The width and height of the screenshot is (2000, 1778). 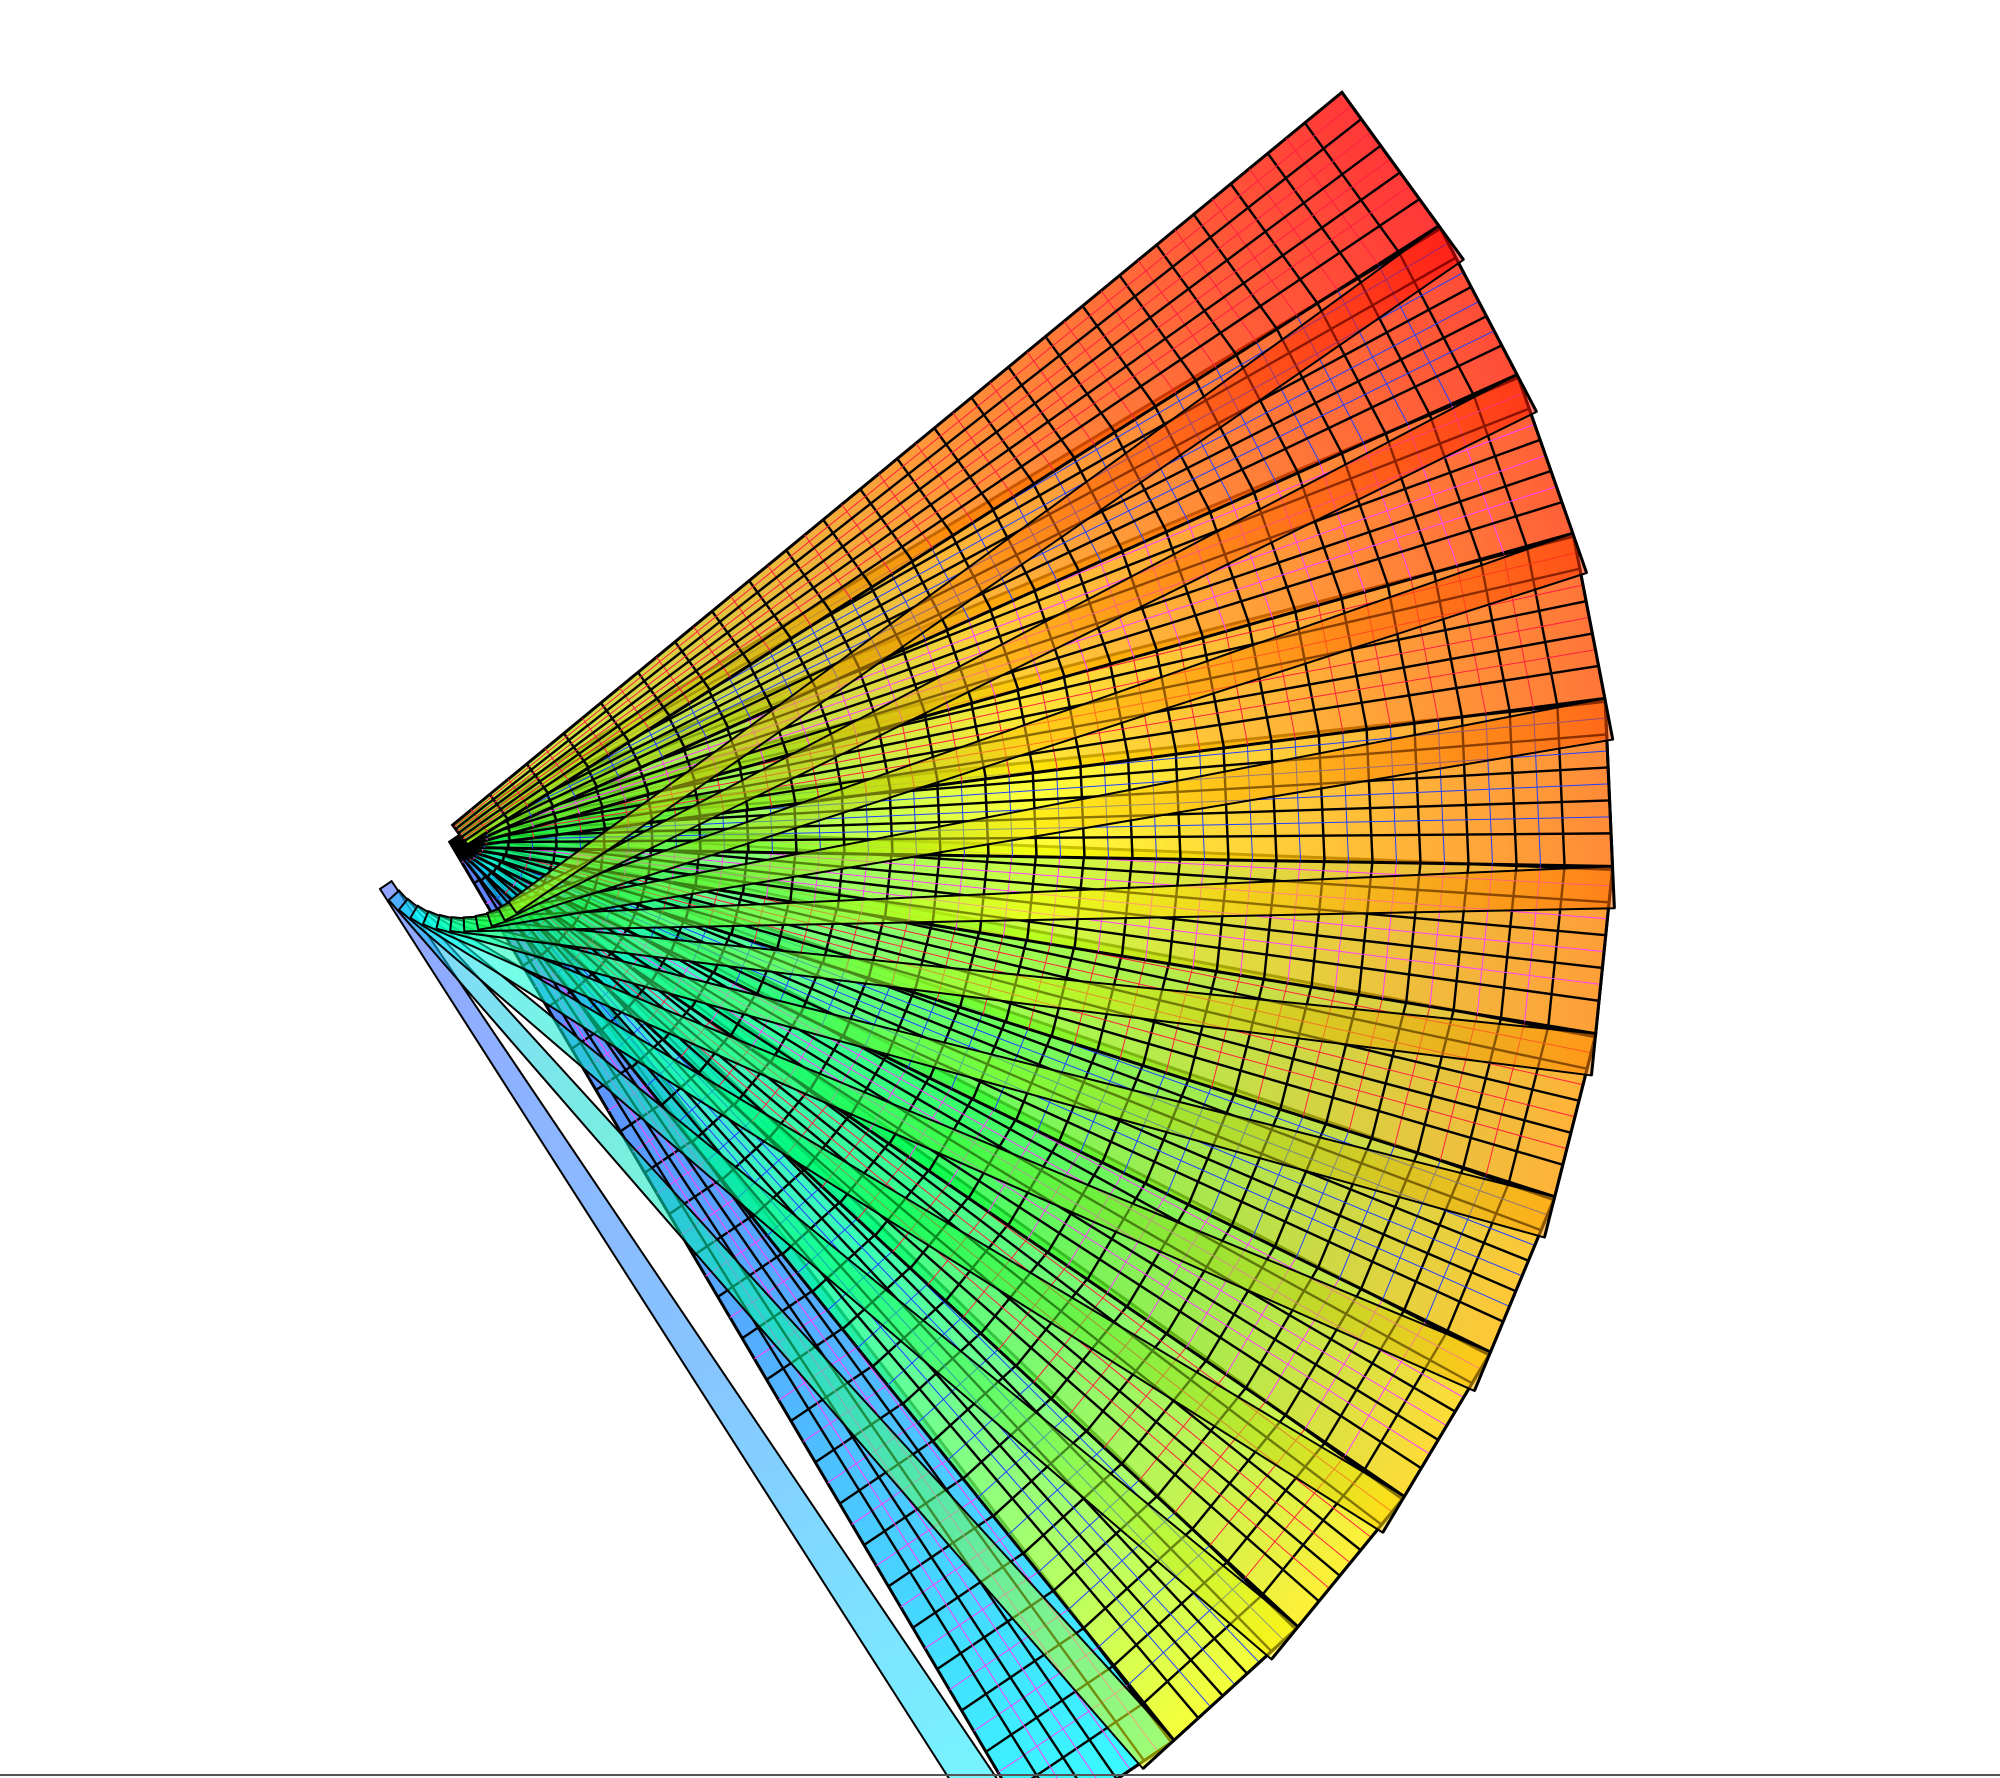 I want to click on viewport-bottom-edge, so click(x=1000, y=1775).